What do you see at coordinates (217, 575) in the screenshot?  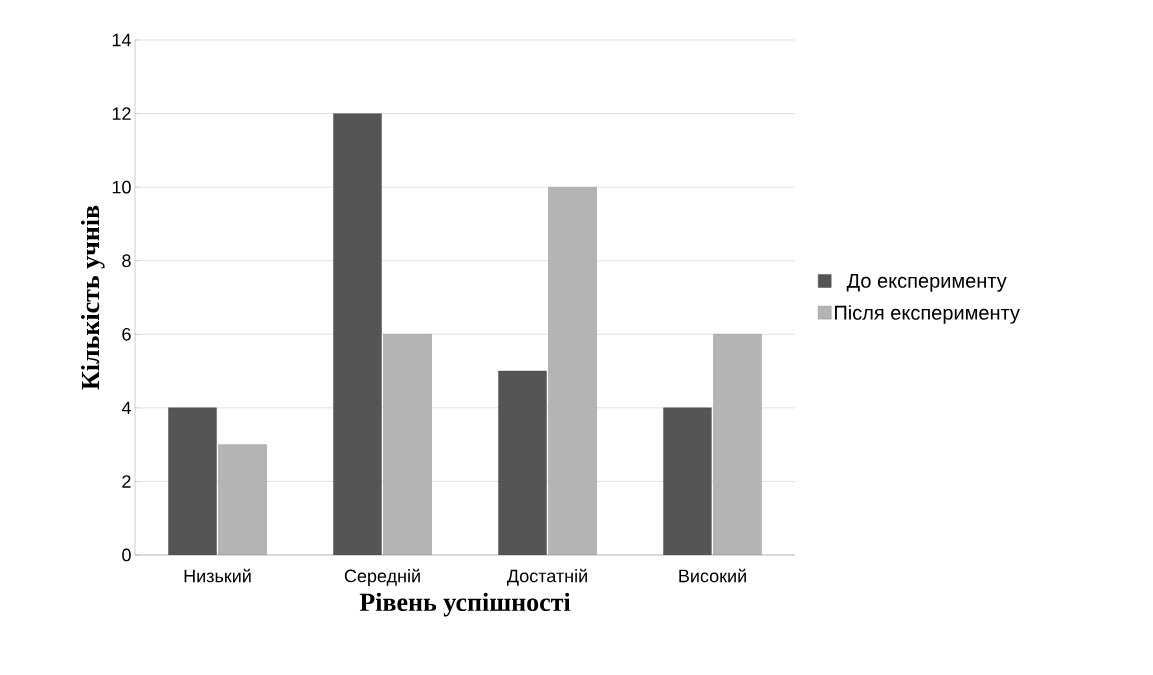 I see `x-tick-label: Низький` at bounding box center [217, 575].